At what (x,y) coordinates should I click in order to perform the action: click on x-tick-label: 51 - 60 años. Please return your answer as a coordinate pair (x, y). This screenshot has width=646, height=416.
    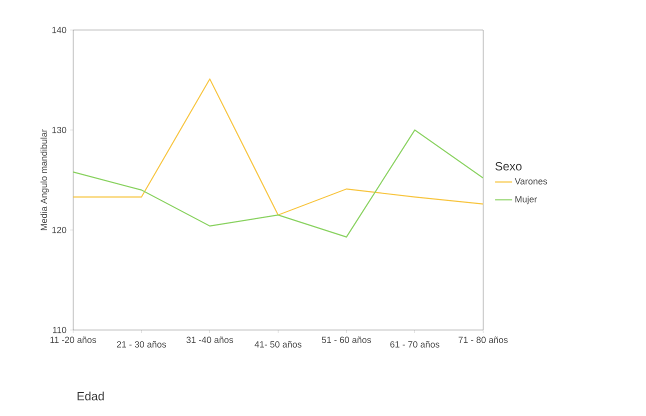
    Looking at the image, I should click on (347, 340).